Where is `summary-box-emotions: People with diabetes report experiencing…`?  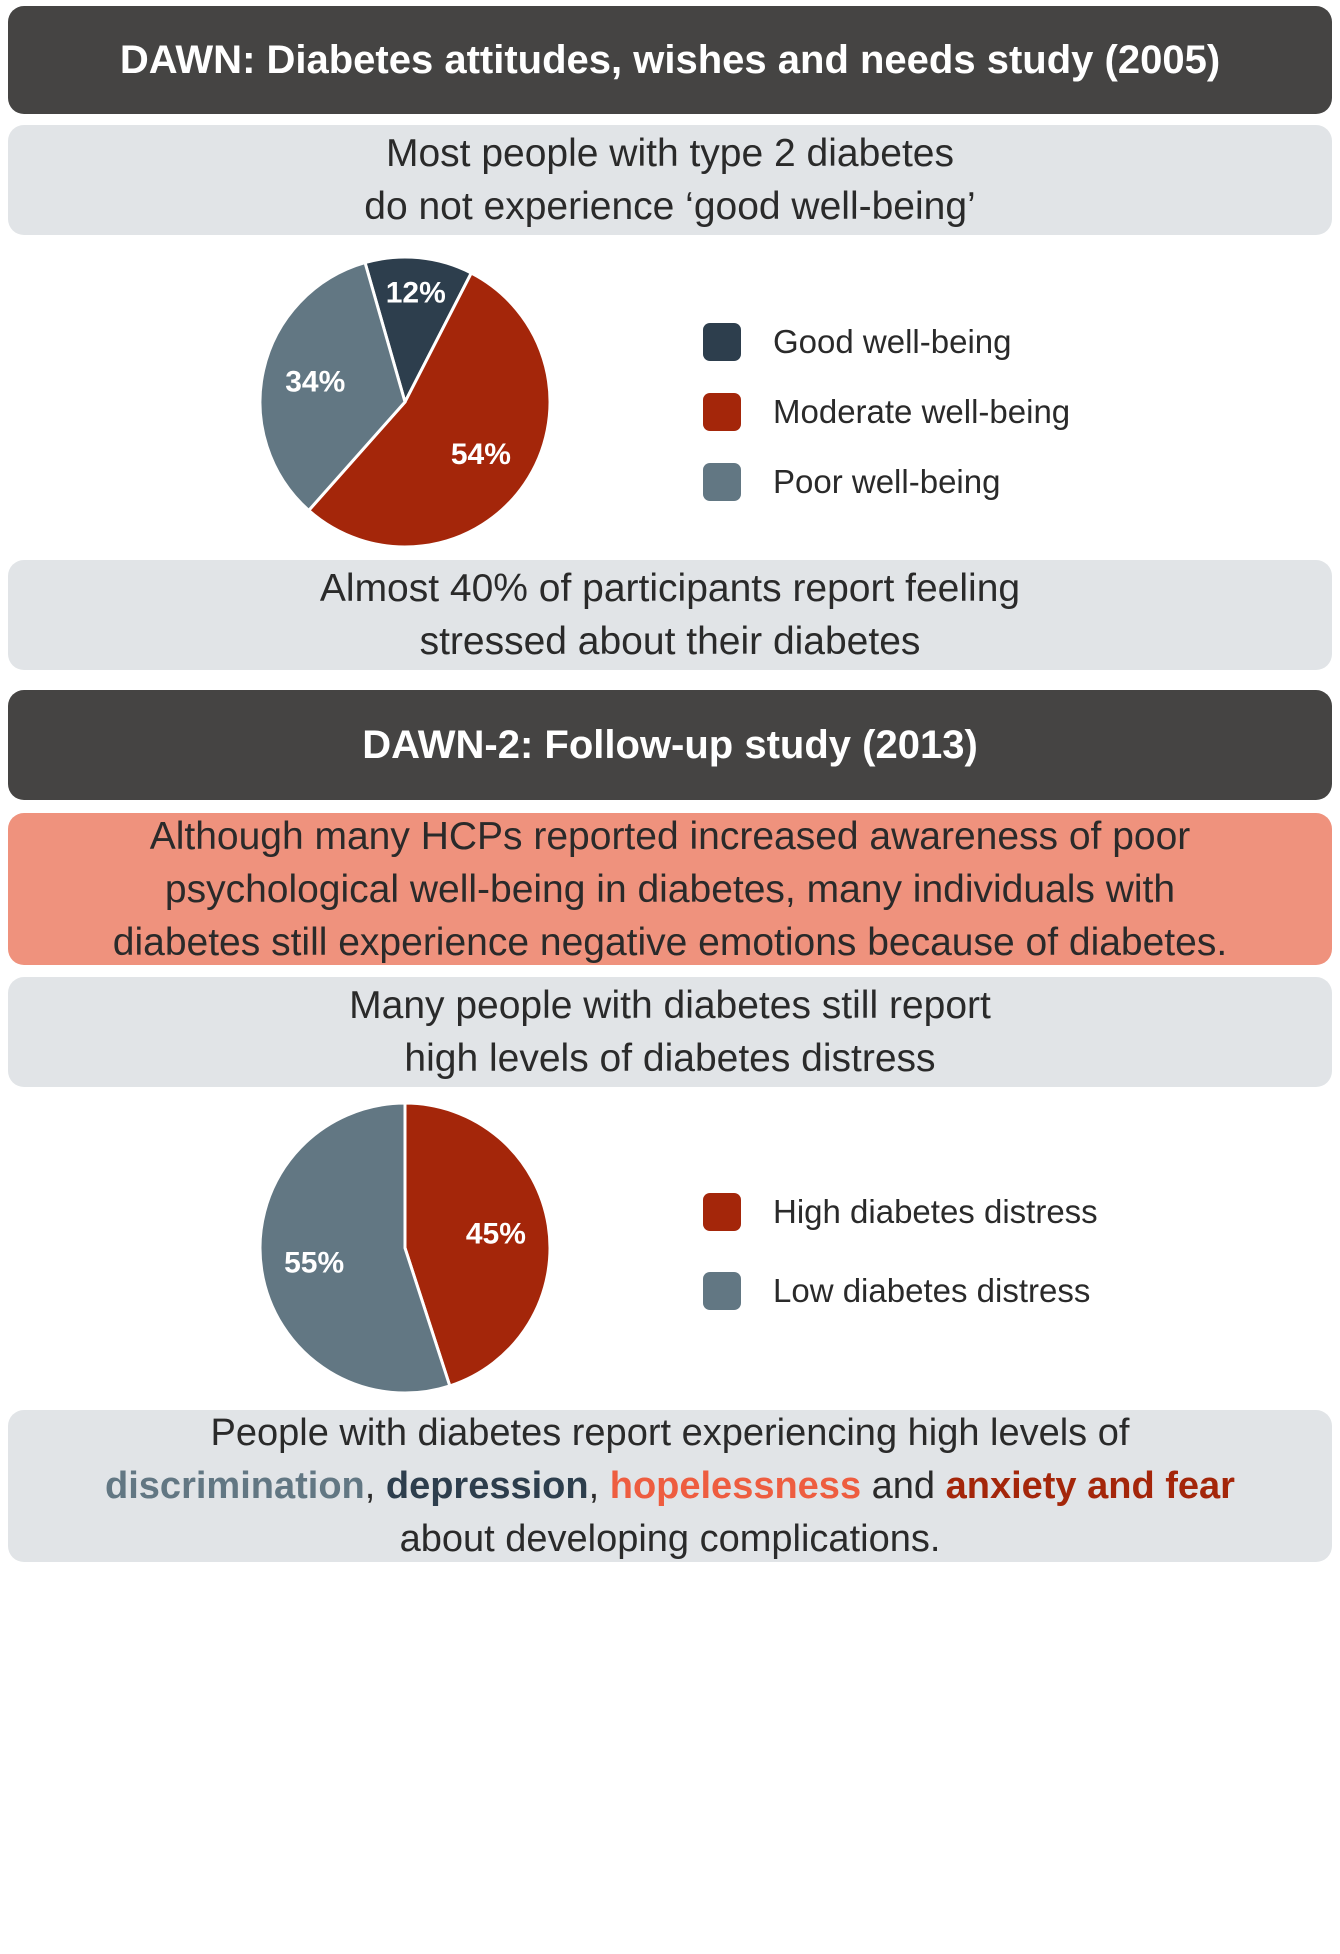 summary-box-emotions: People with diabetes report experiencing… is located at coordinates (670, 1486).